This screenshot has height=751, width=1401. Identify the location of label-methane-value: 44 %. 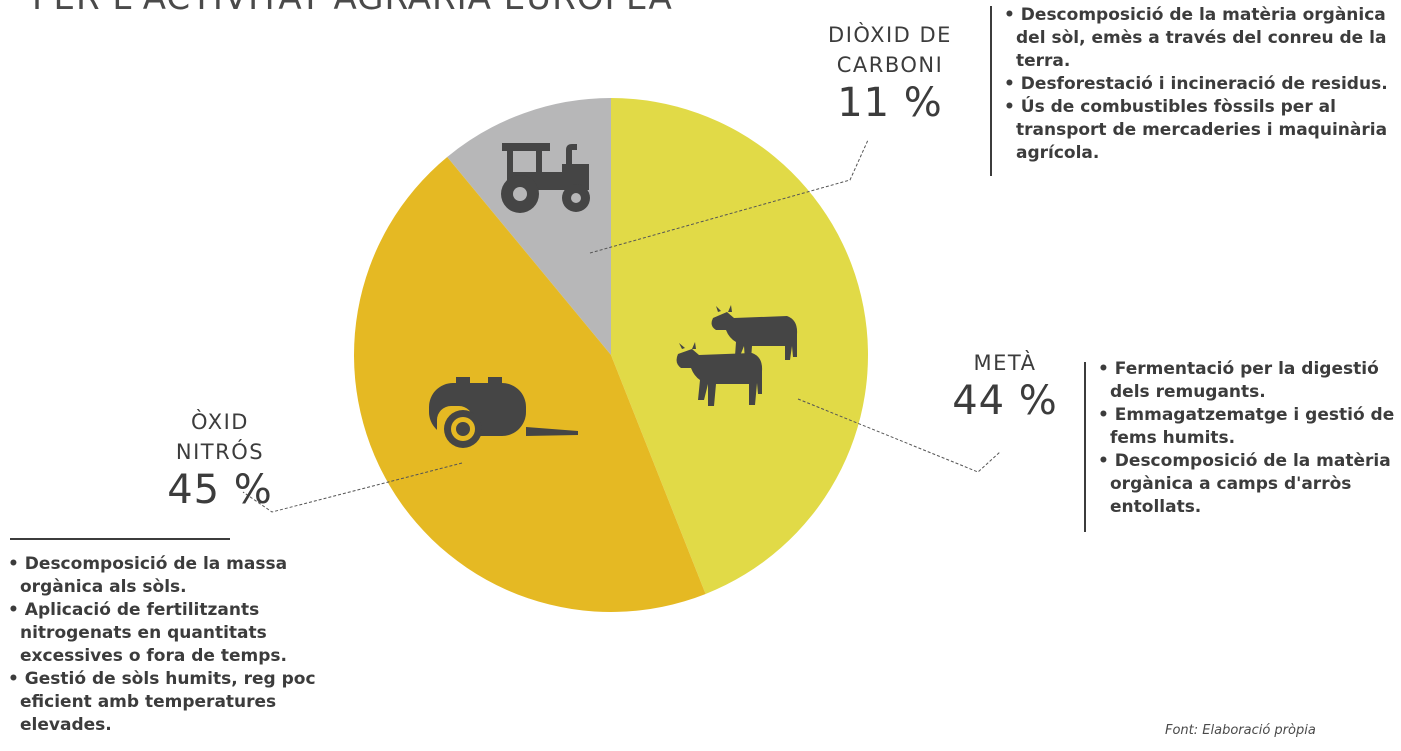
(1005, 401).